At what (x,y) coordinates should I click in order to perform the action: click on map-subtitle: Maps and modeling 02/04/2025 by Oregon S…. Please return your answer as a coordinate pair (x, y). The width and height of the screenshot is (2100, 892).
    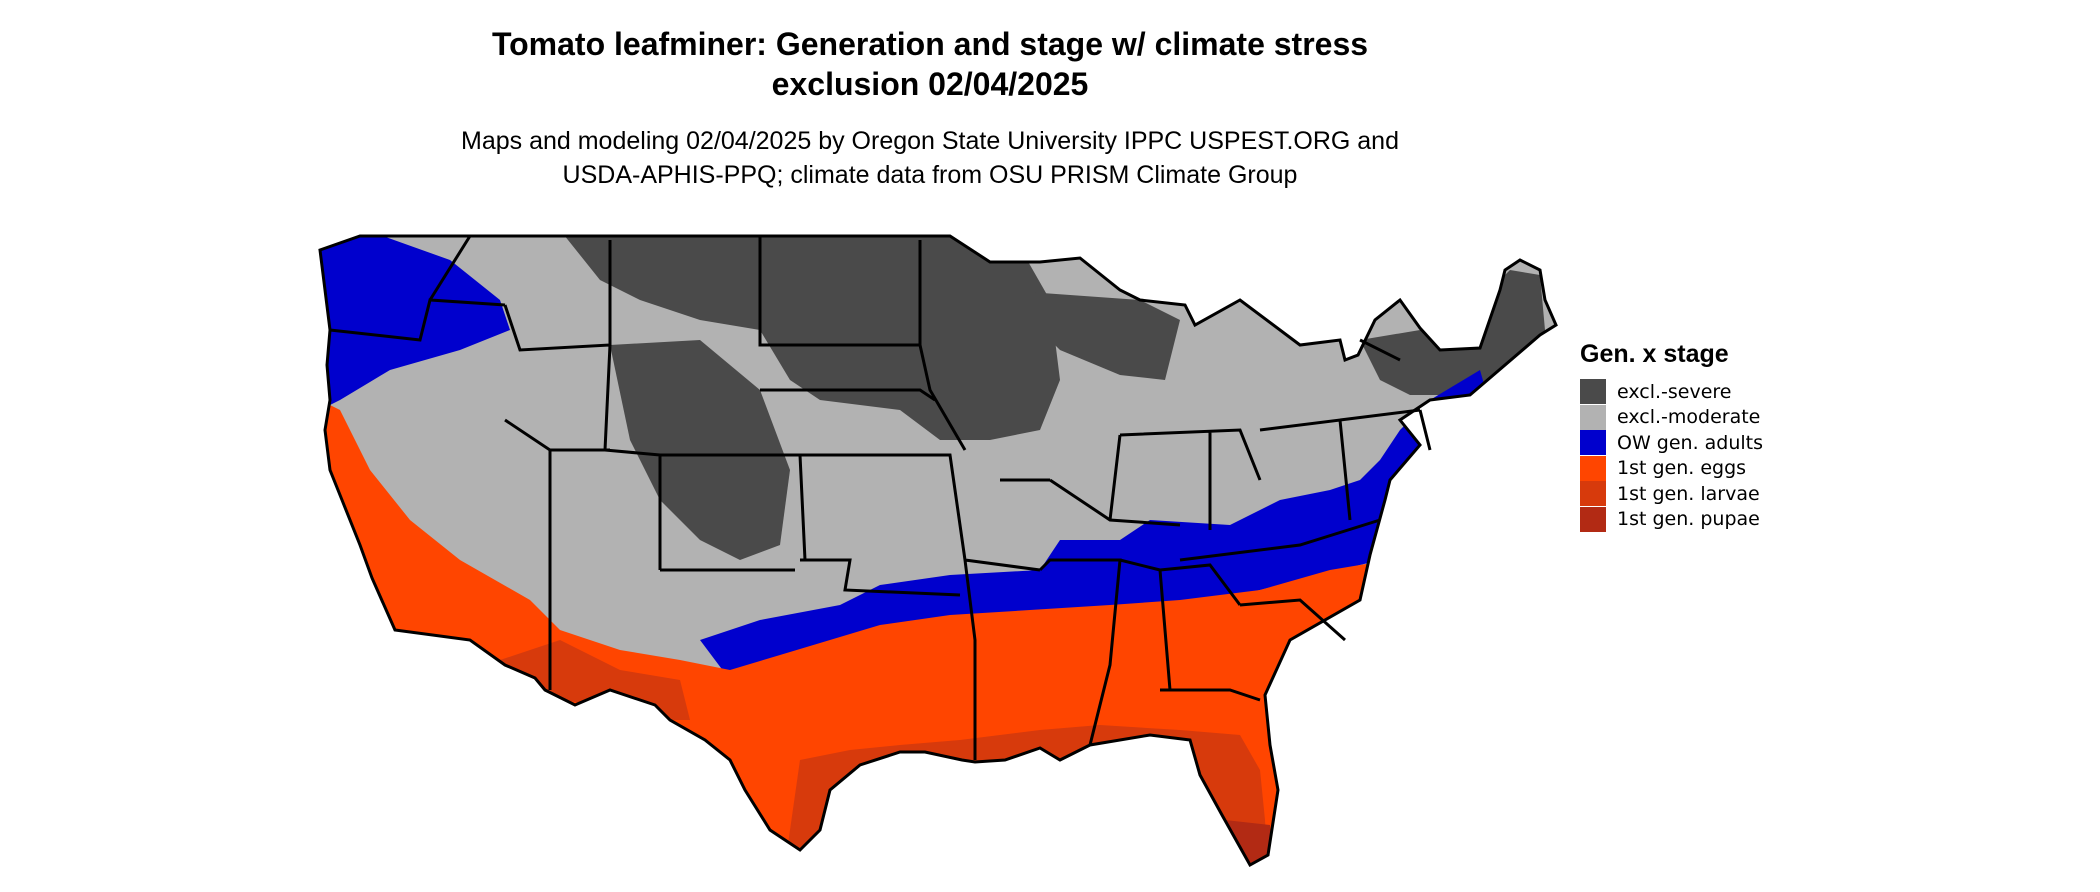
    Looking at the image, I should click on (930, 158).